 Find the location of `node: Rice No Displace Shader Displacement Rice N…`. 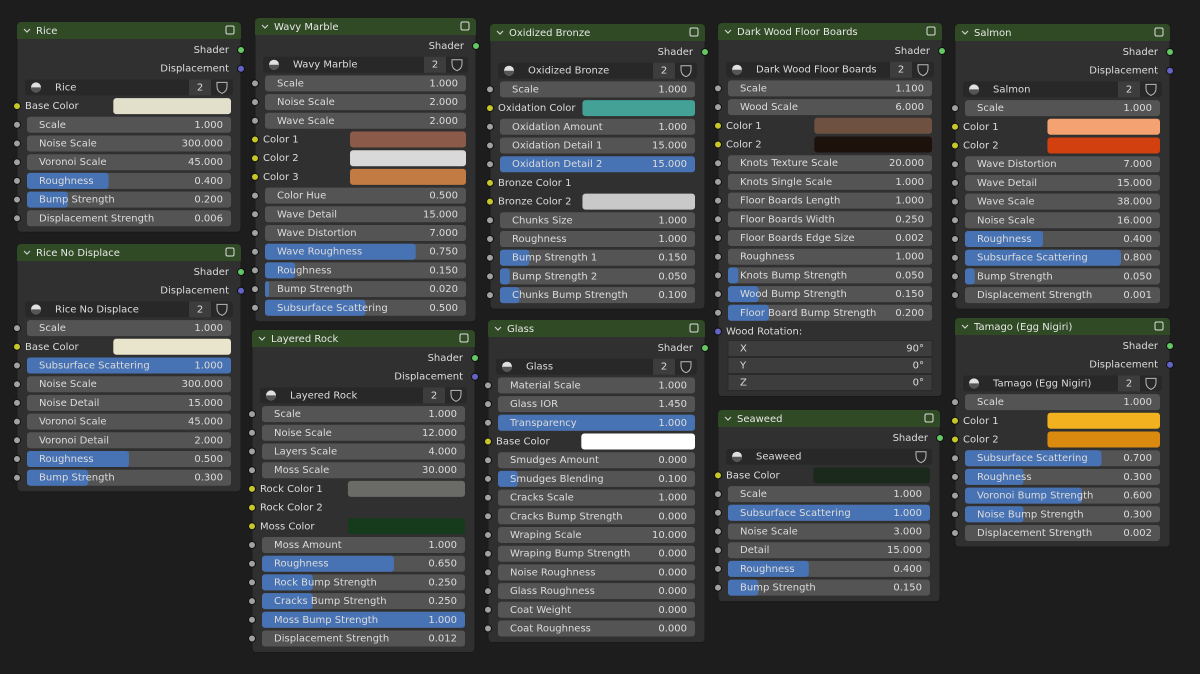

node: Rice No Displace Shader Displacement Rice N… is located at coordinates (129, 368).